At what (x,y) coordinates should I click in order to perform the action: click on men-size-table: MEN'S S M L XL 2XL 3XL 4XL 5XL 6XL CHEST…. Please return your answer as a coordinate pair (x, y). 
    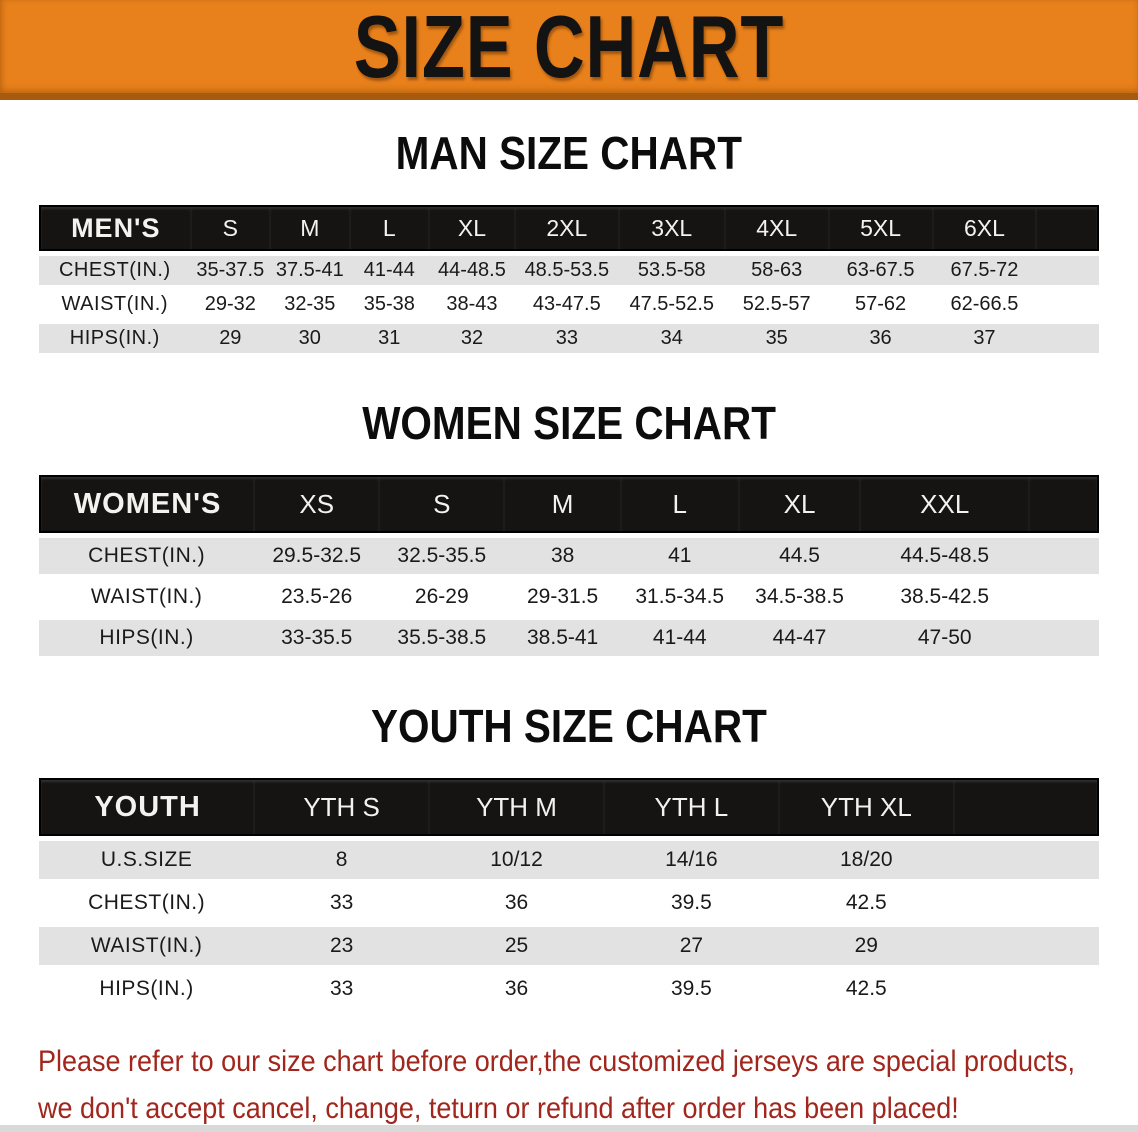
    Looking at the image, I should click on (569, 279).